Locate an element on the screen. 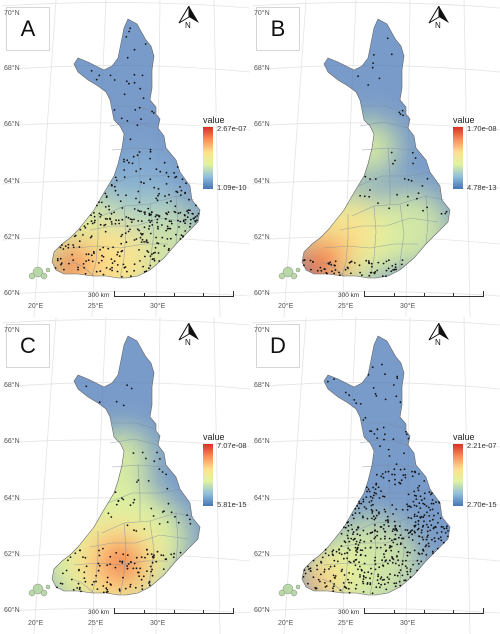  latitude-label: 64°N is located at coordinates (12, 181).